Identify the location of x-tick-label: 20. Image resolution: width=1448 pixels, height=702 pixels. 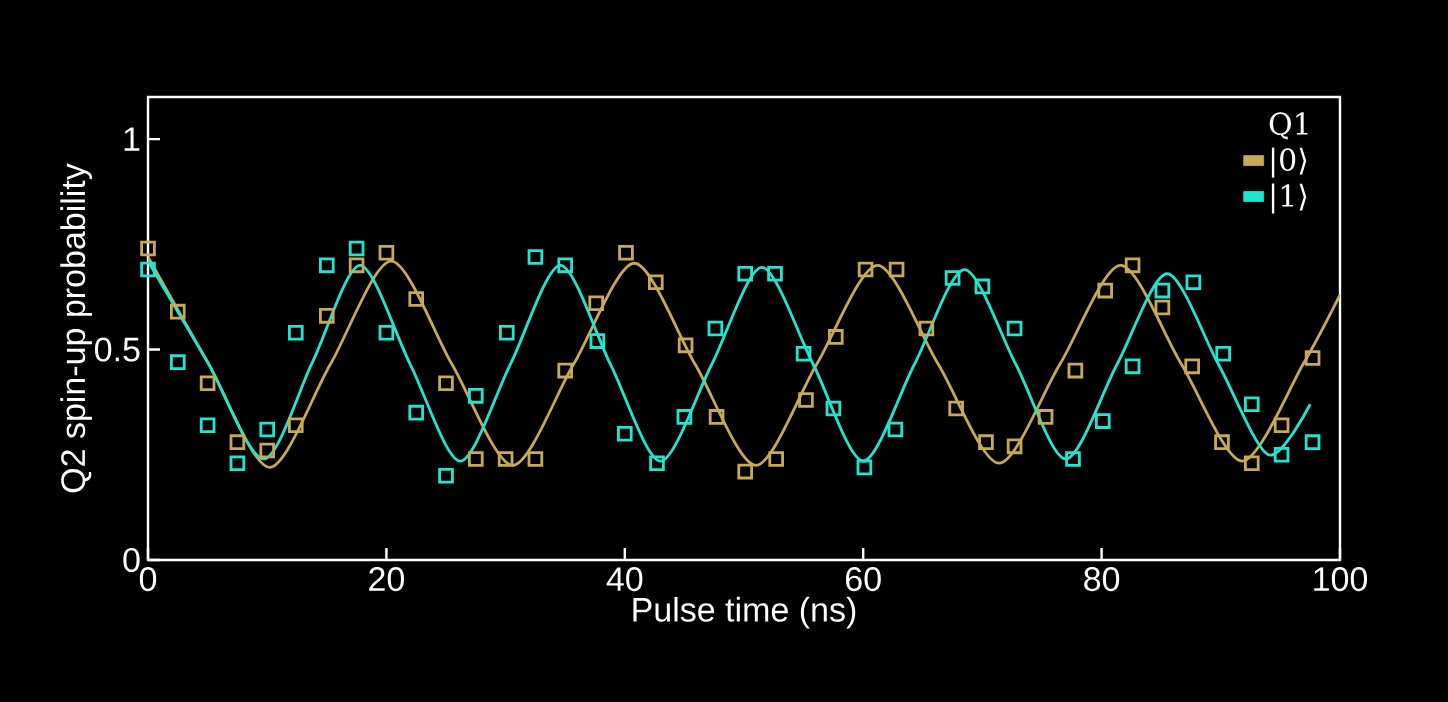
(386, 579).